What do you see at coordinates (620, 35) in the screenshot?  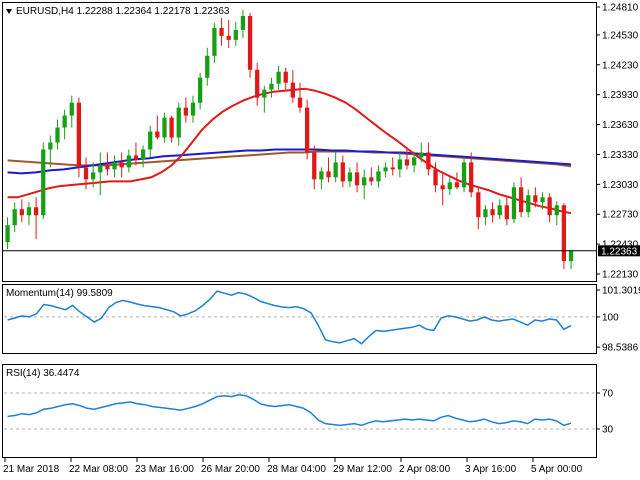 I see `price-tick-label: 1.24530` at bounding box center [620, 35].